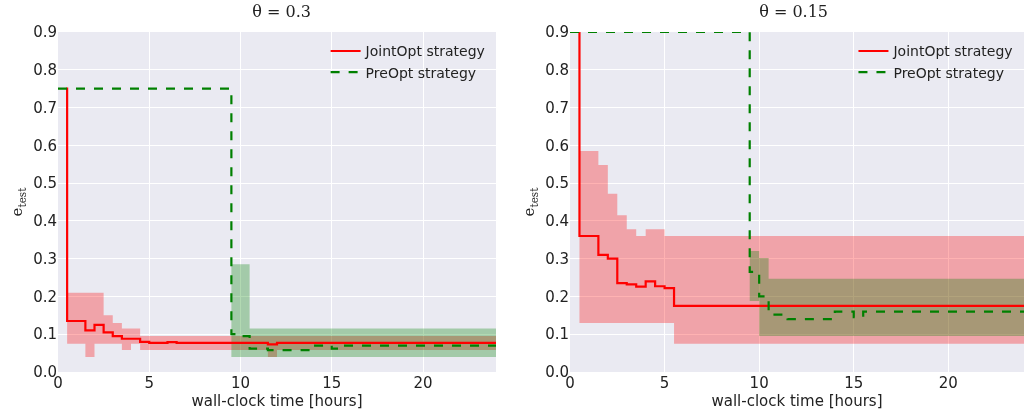 The height and width of the screenshot is (418, 1024). I want to click on chart-title: θ = 0.3, so click(281, 12).